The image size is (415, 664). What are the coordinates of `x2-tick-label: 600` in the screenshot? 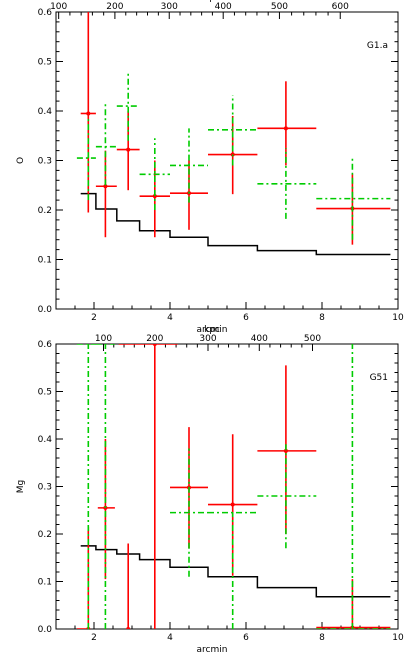 It's located at (340, 7).